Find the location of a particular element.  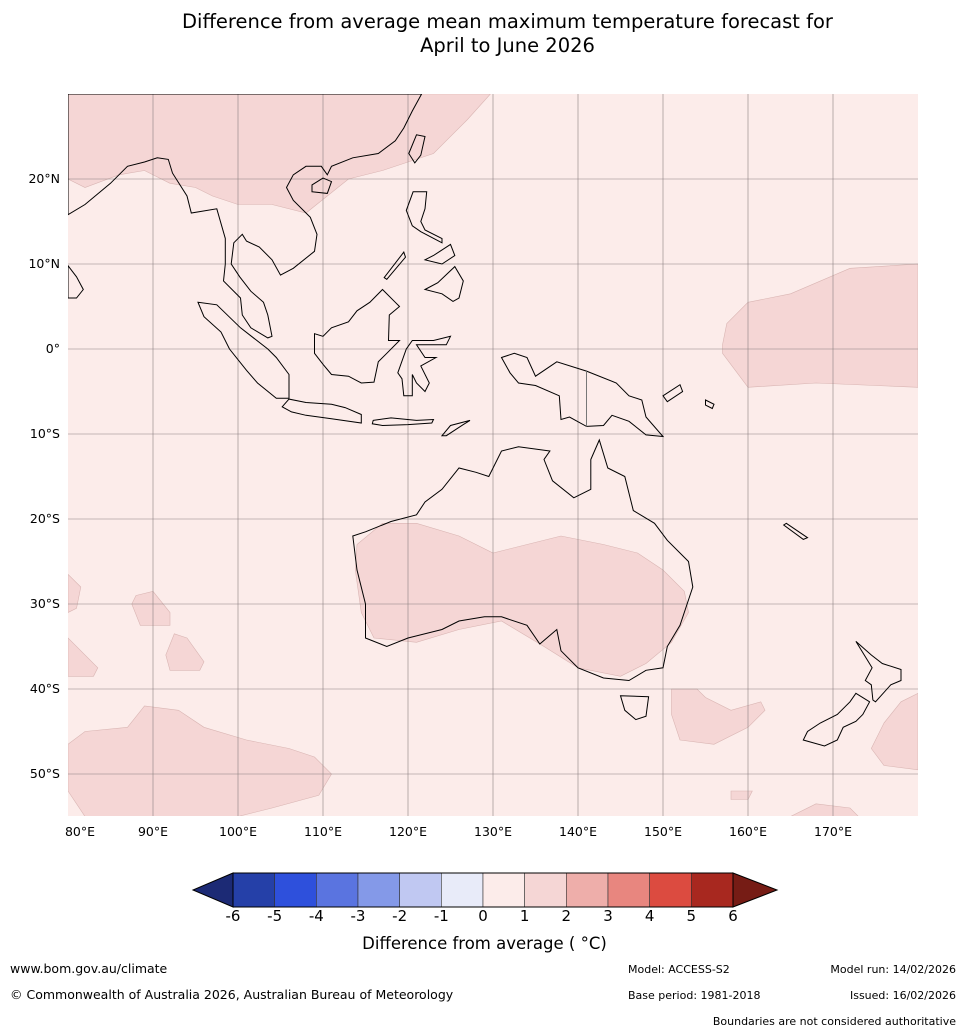

colorbar-tick-label: -6 is located at coordinates (233, 916).